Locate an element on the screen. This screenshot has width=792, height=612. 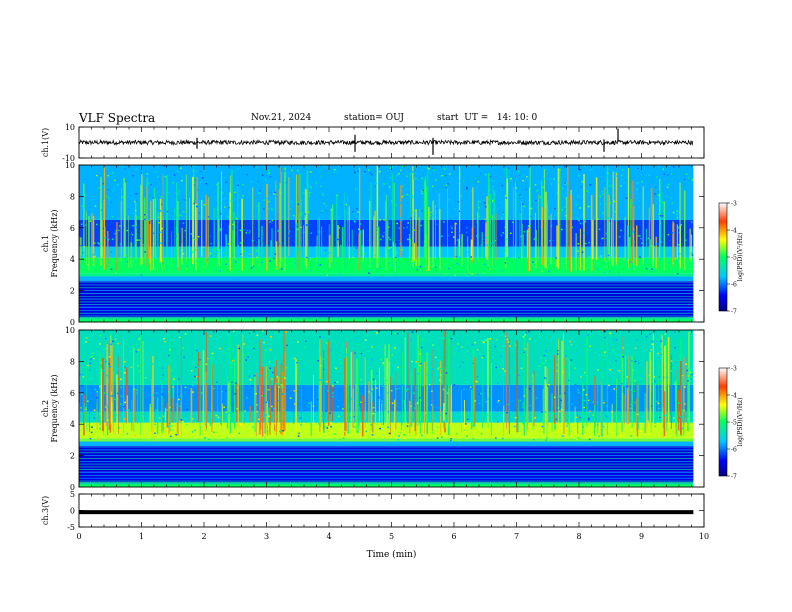
y-tick-label: -10 is located at coordinates (68, 158).